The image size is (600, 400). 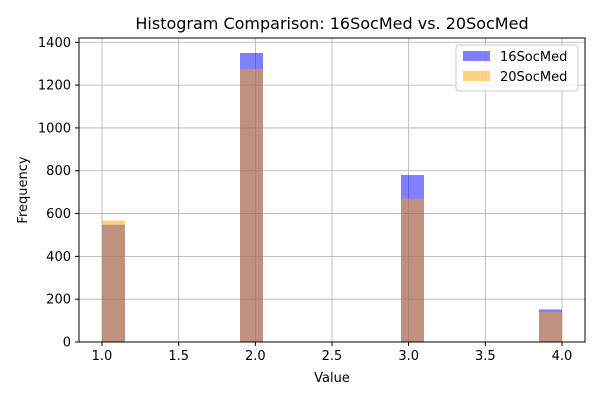 What do you see at coordinates (255, 356) in the screenshot?
I see `x-tick-label: 2.0` at bounding box center [255, 356].